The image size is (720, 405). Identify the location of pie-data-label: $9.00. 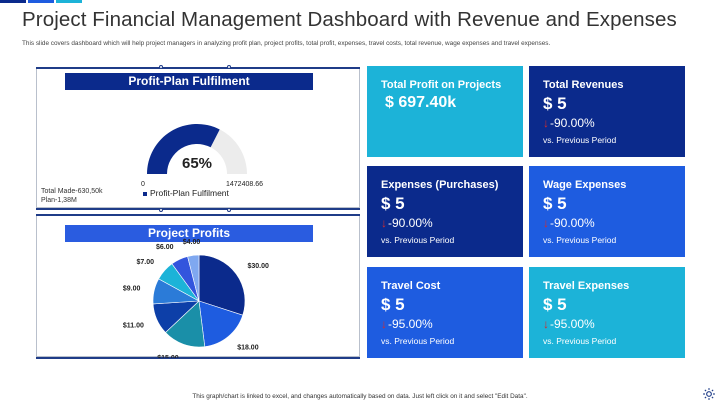
(132, 288).